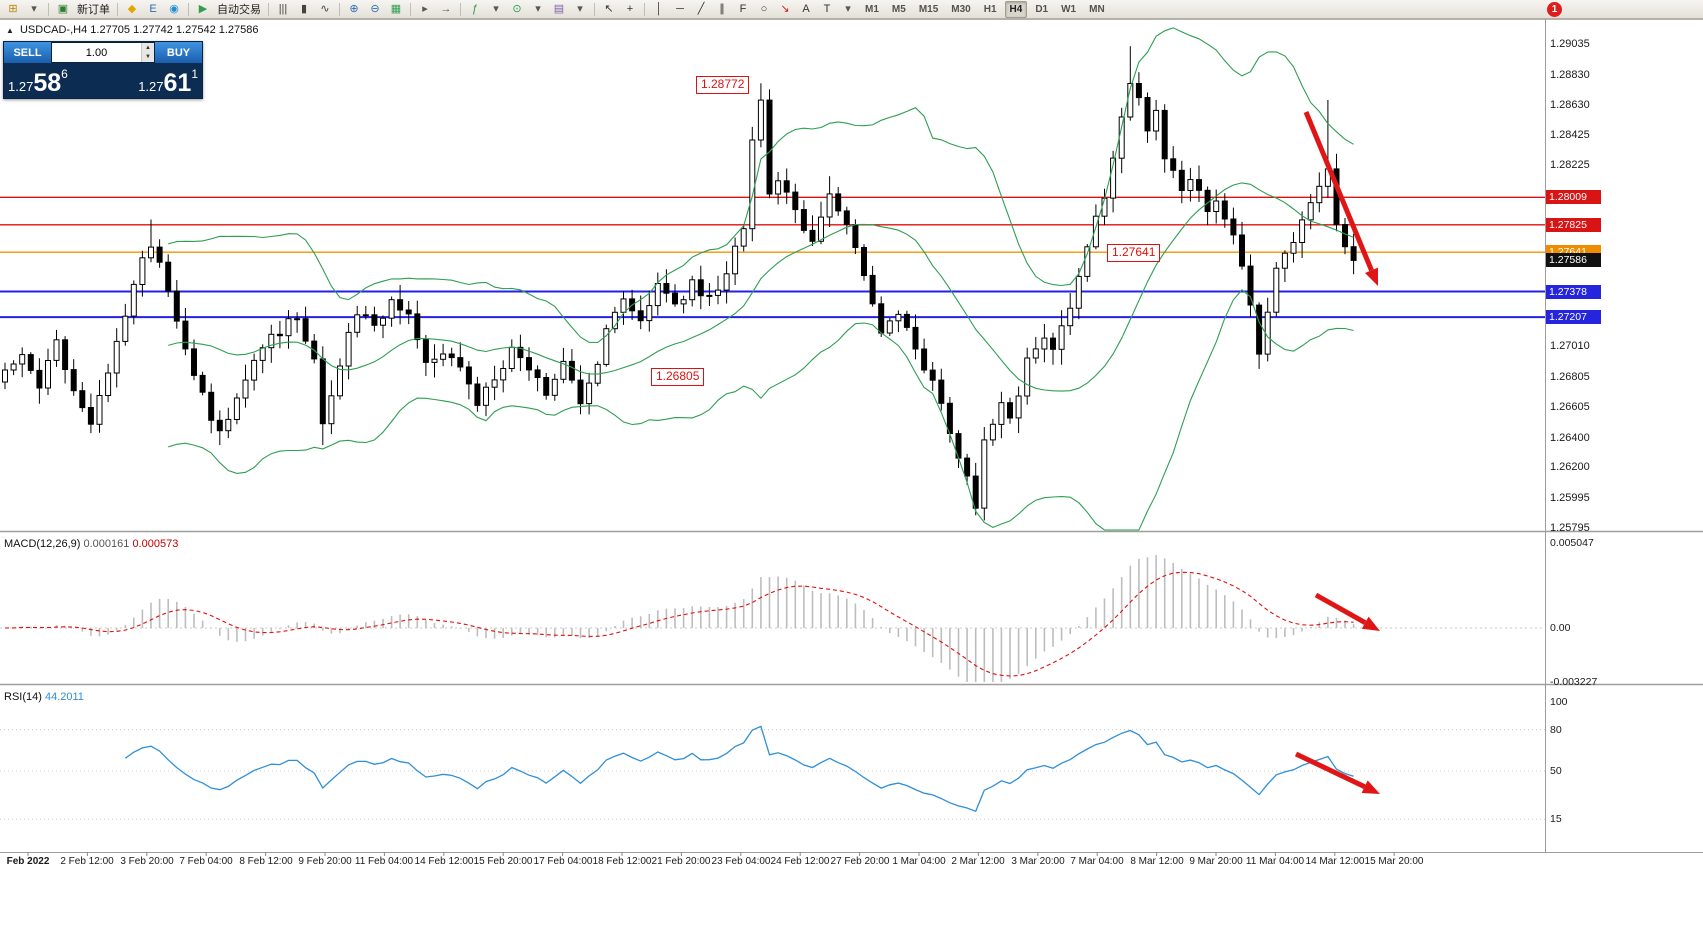 Image resolution: width=1703 pixels, height=943 pixels. What do you see at coordinates (559, 8) in the screenshot?
I see `templates-icon: ▤` at bounding box center [559, 8].